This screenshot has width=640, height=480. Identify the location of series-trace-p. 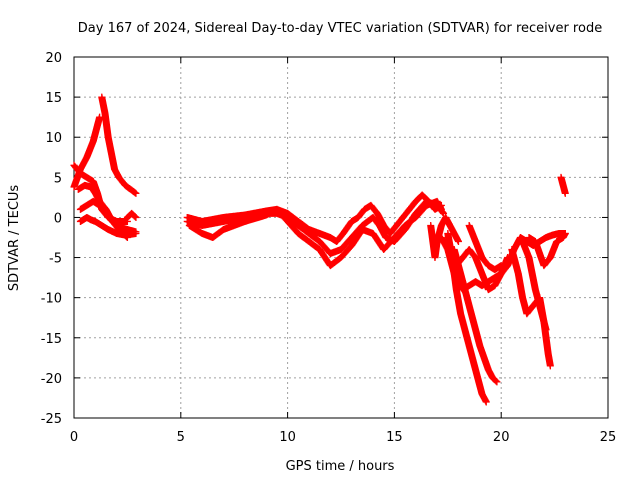
(485, 247).